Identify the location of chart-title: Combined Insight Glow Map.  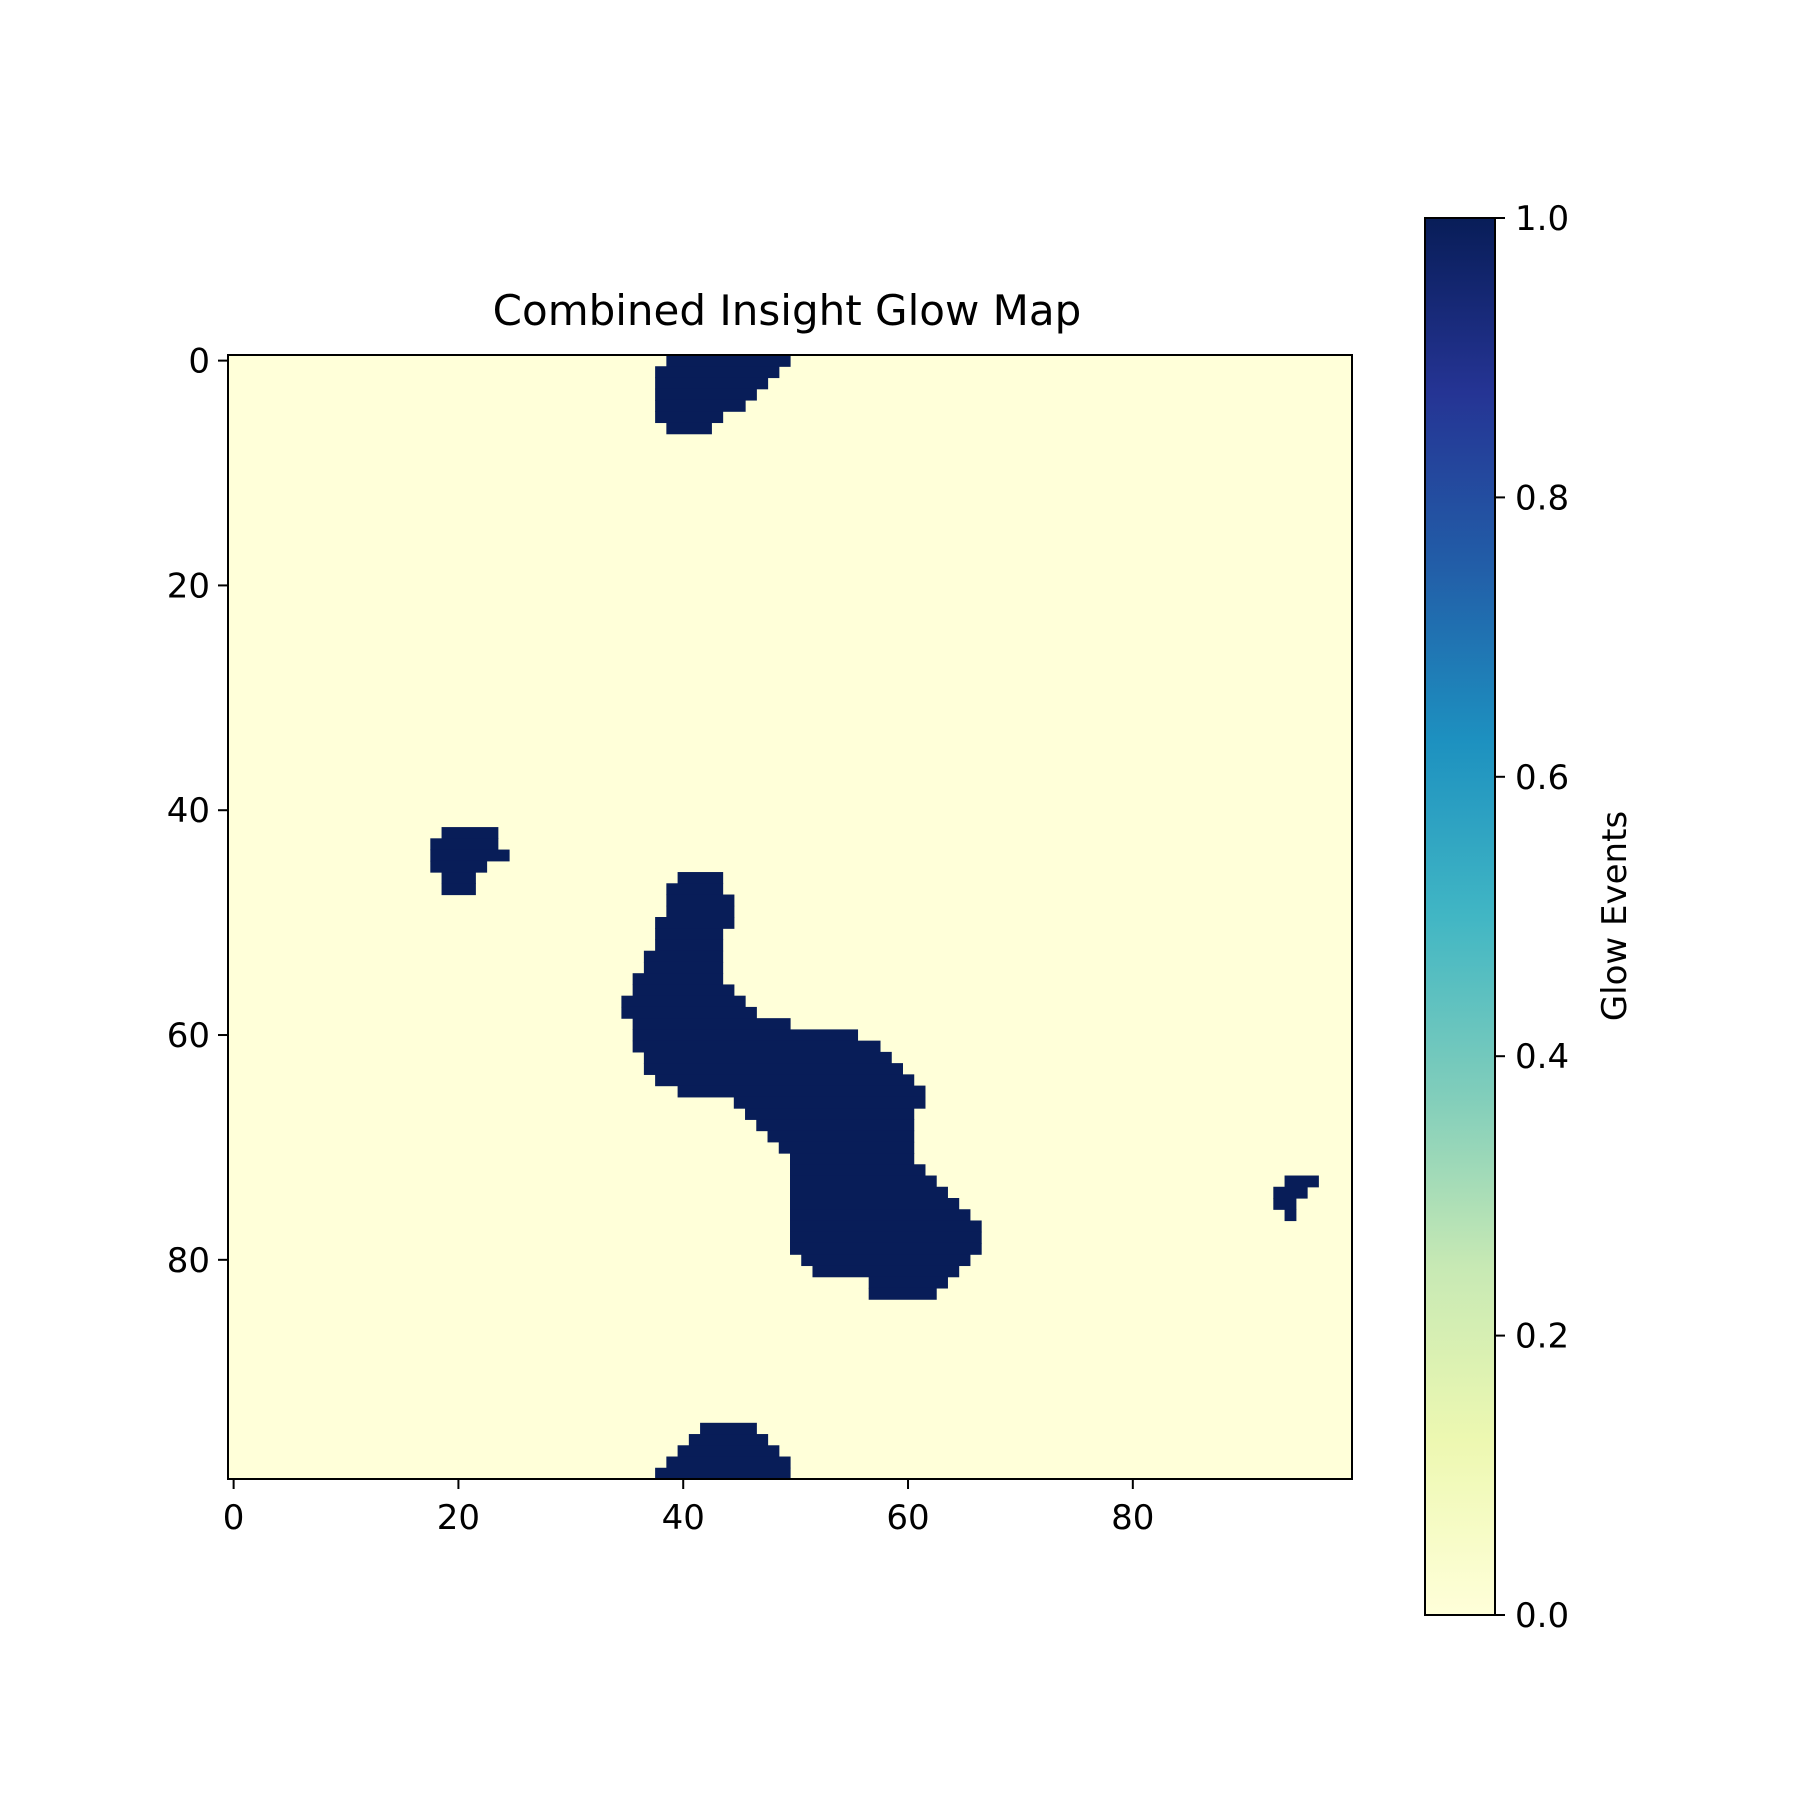
(787, 310).